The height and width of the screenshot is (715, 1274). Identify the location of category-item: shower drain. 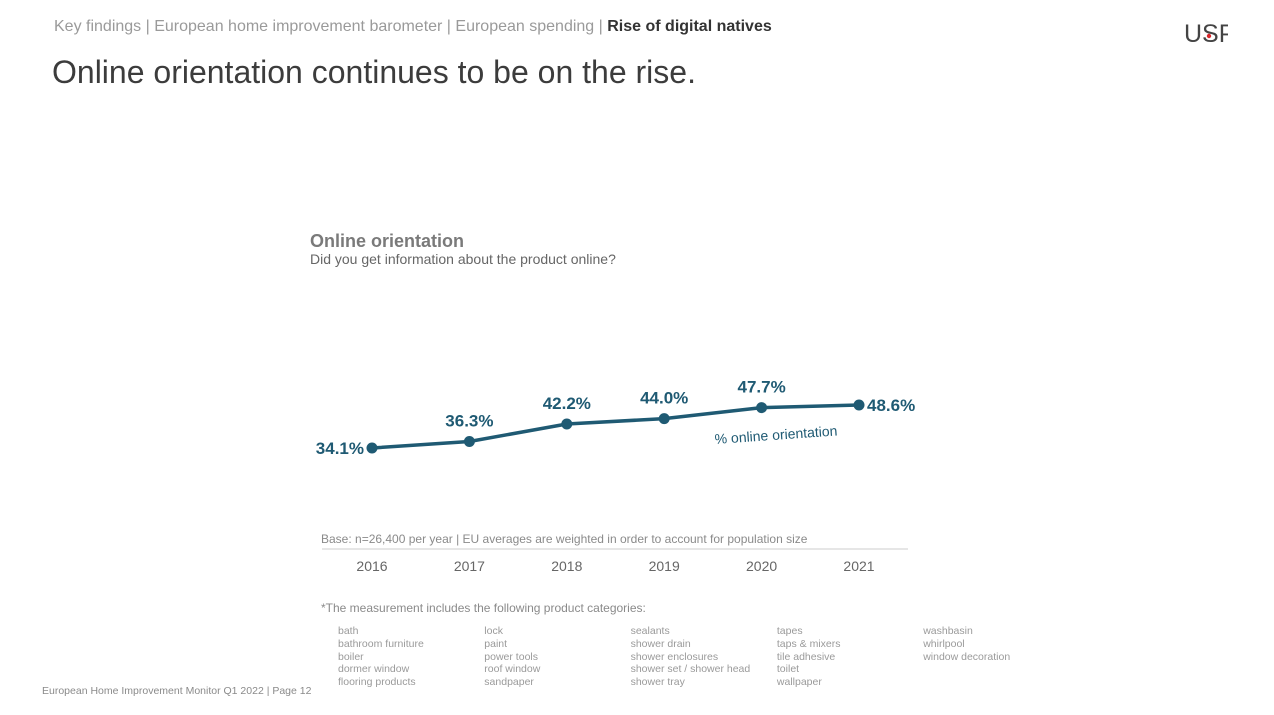
(660, 643).